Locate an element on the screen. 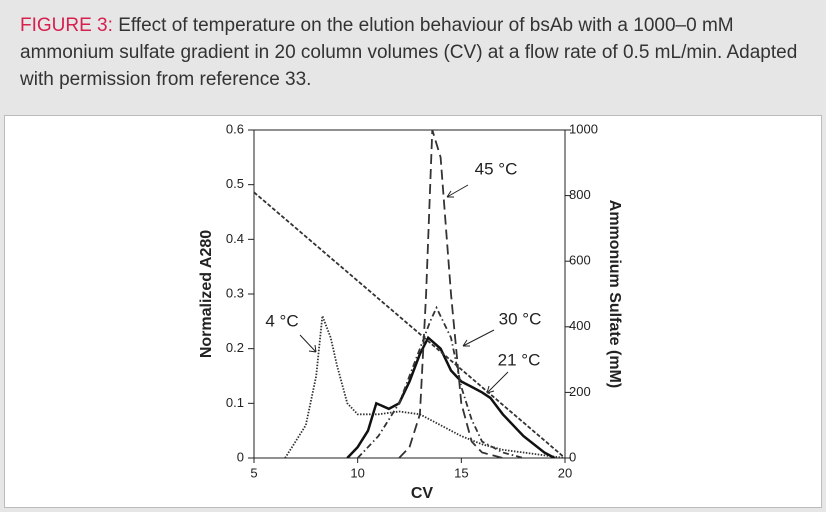 This screenshot has height=512, width=826. annotation: 45 °C is located at coordinates (496, 168).